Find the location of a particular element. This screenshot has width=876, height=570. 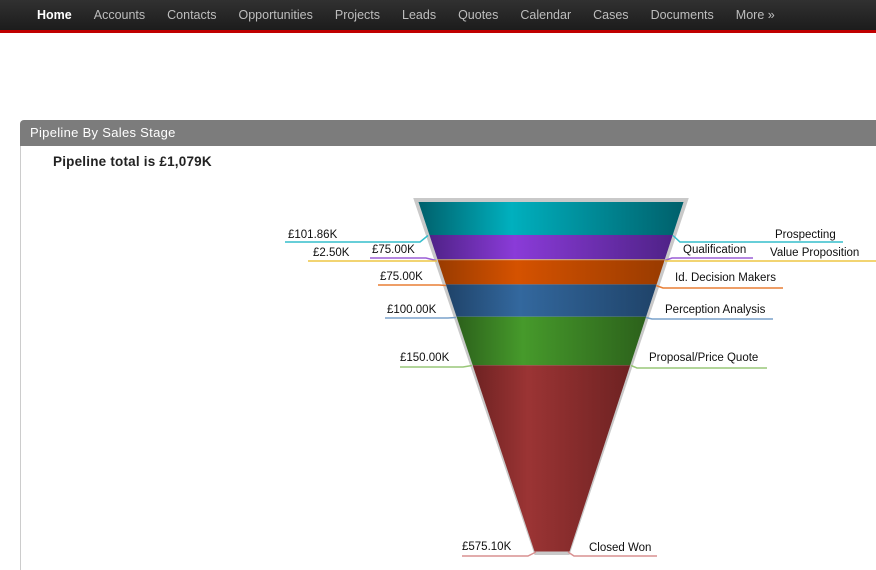

callout-line-right-closed-won is located at coordinates (612, 554).